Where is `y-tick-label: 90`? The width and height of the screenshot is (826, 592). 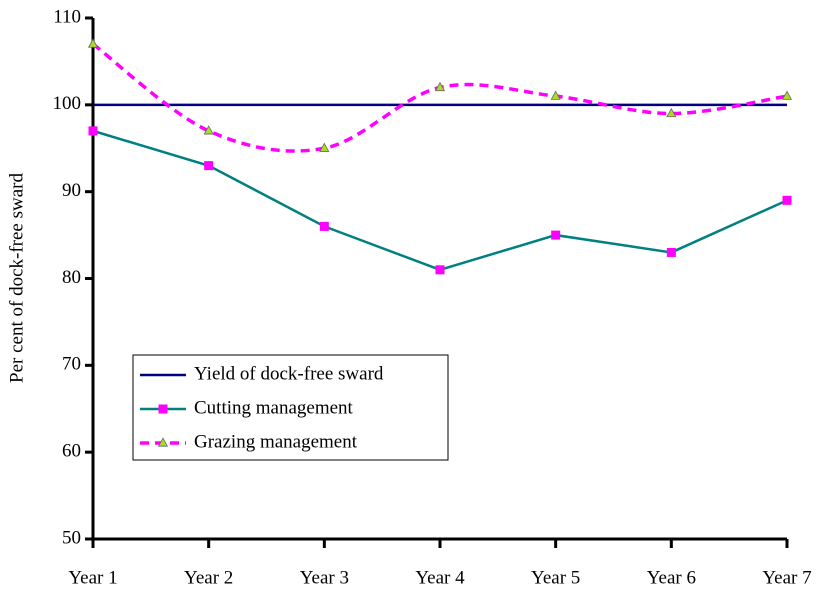
y-tick-label: 90 is located at coordinates (71, 190).